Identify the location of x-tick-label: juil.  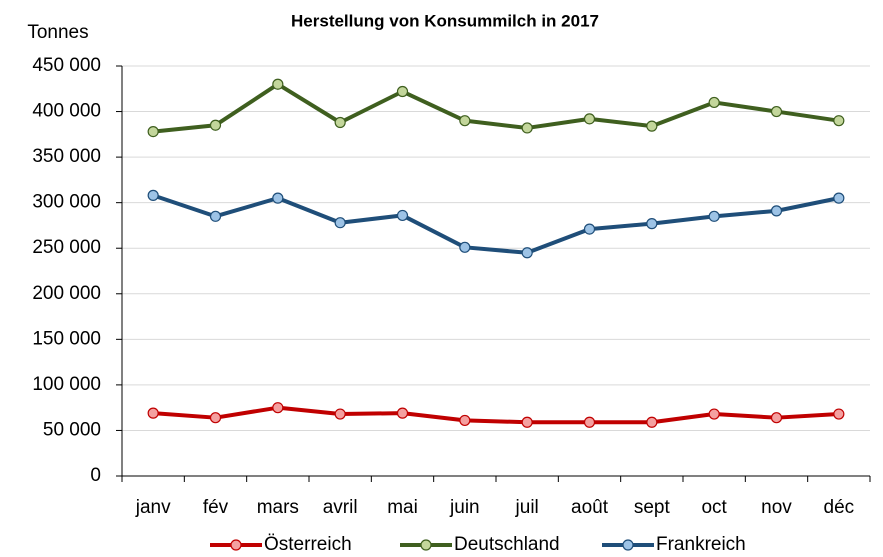
(527, 507).